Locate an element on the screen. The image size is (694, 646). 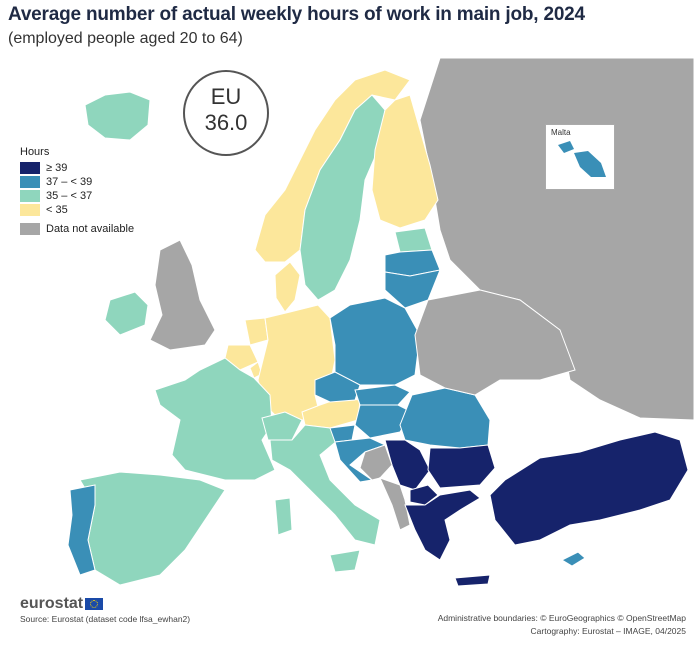
region-belgium is located at coordinates (241, 357).